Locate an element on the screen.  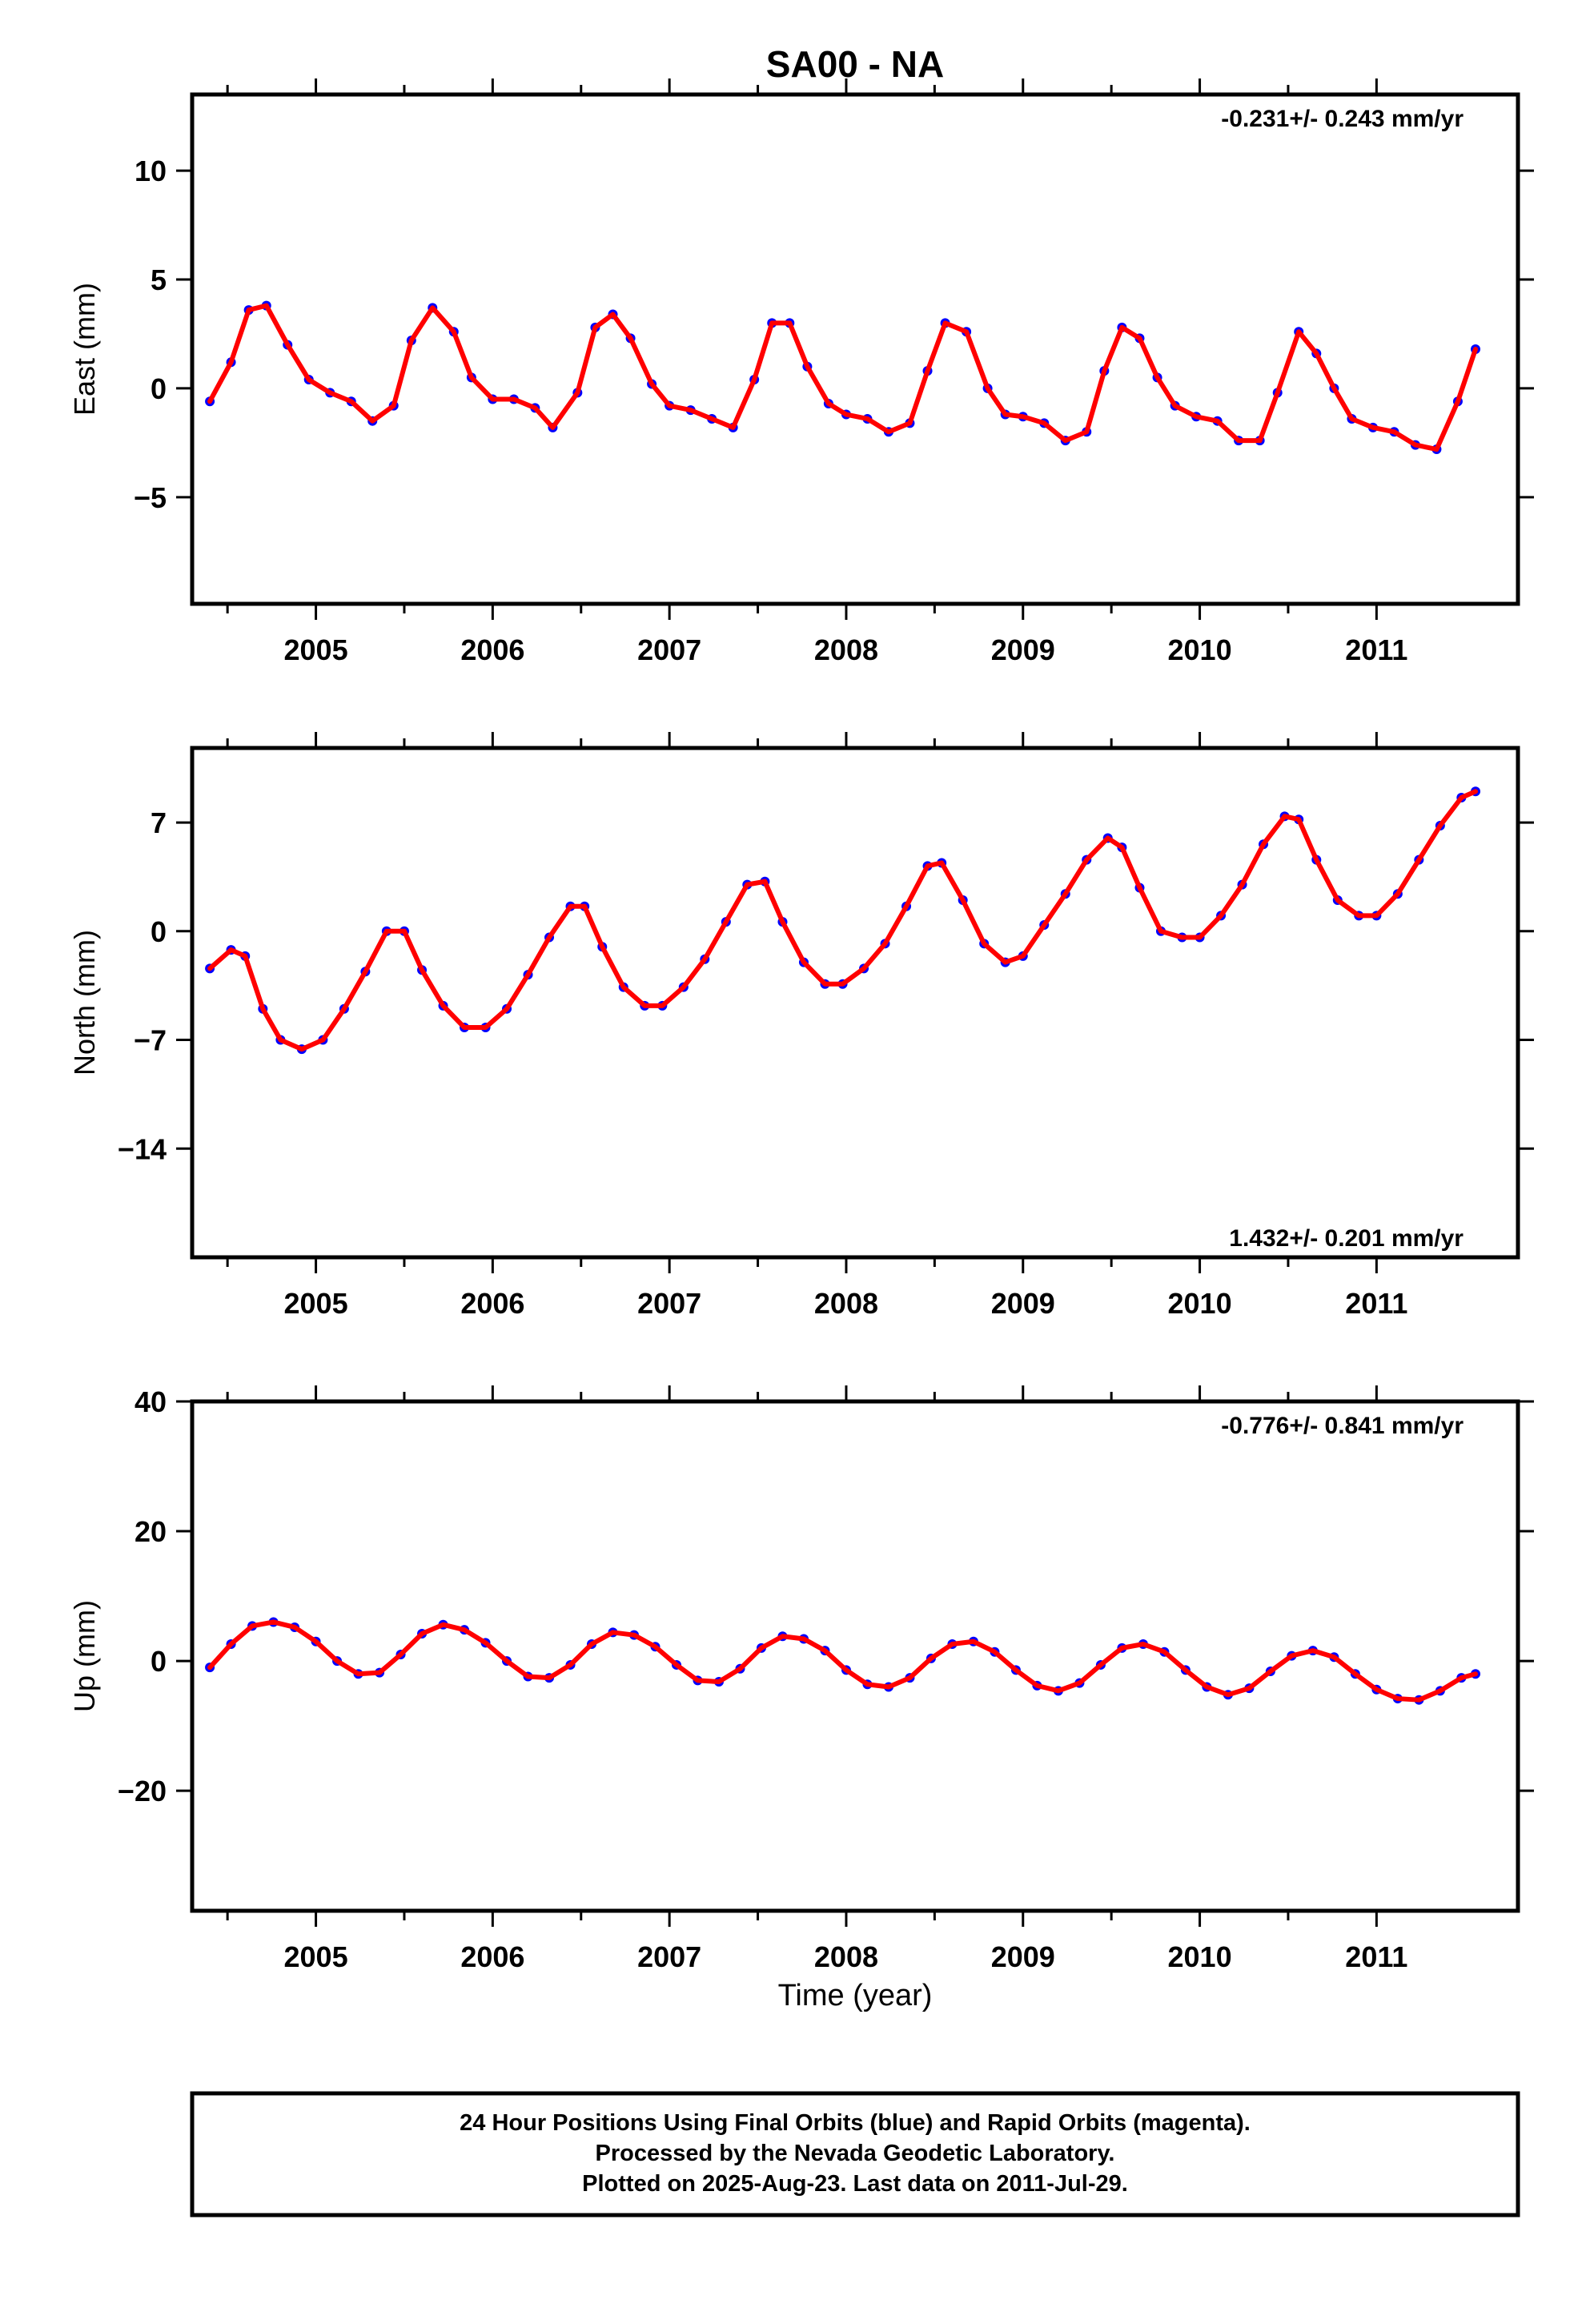
y-tick-label: −7 is located at coordinates (151, 1040).